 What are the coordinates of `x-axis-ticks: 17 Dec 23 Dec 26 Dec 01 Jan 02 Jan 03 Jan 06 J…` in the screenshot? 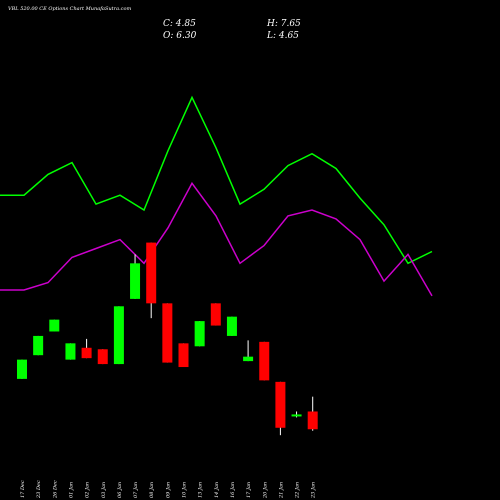 It's located at (168, 489).